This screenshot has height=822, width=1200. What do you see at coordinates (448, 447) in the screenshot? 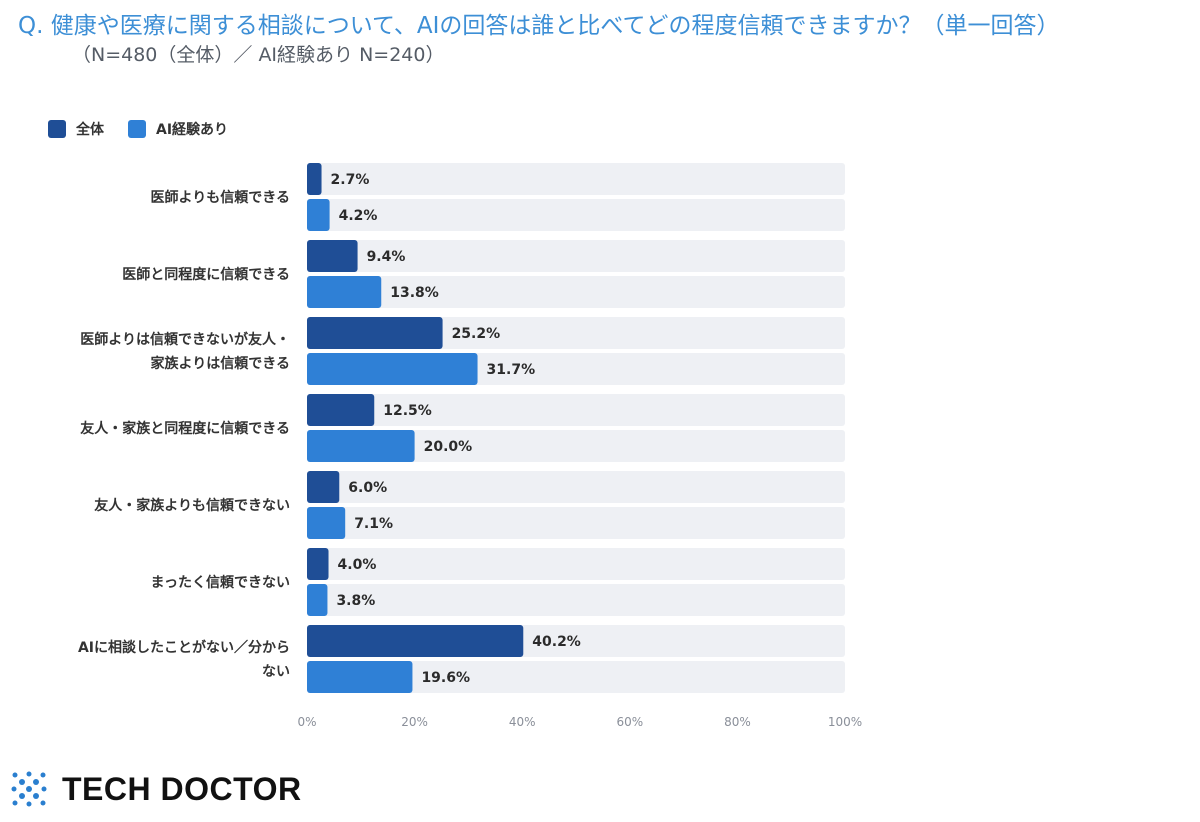
I see `data-label: 20.0%` at bounding box center [448, 447].